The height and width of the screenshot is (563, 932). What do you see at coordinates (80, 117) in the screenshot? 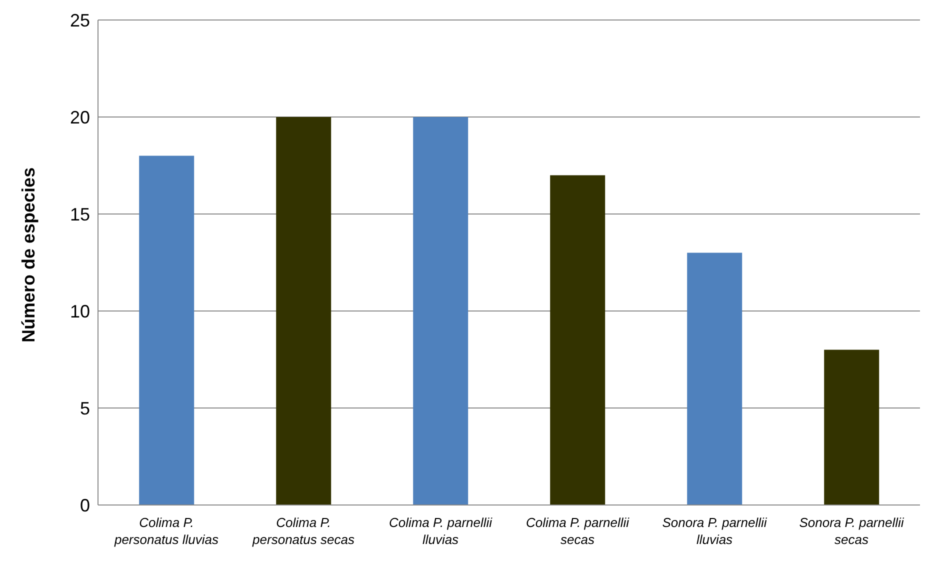
I see `y-tick-label: 20` at bounding box center [80, 117].